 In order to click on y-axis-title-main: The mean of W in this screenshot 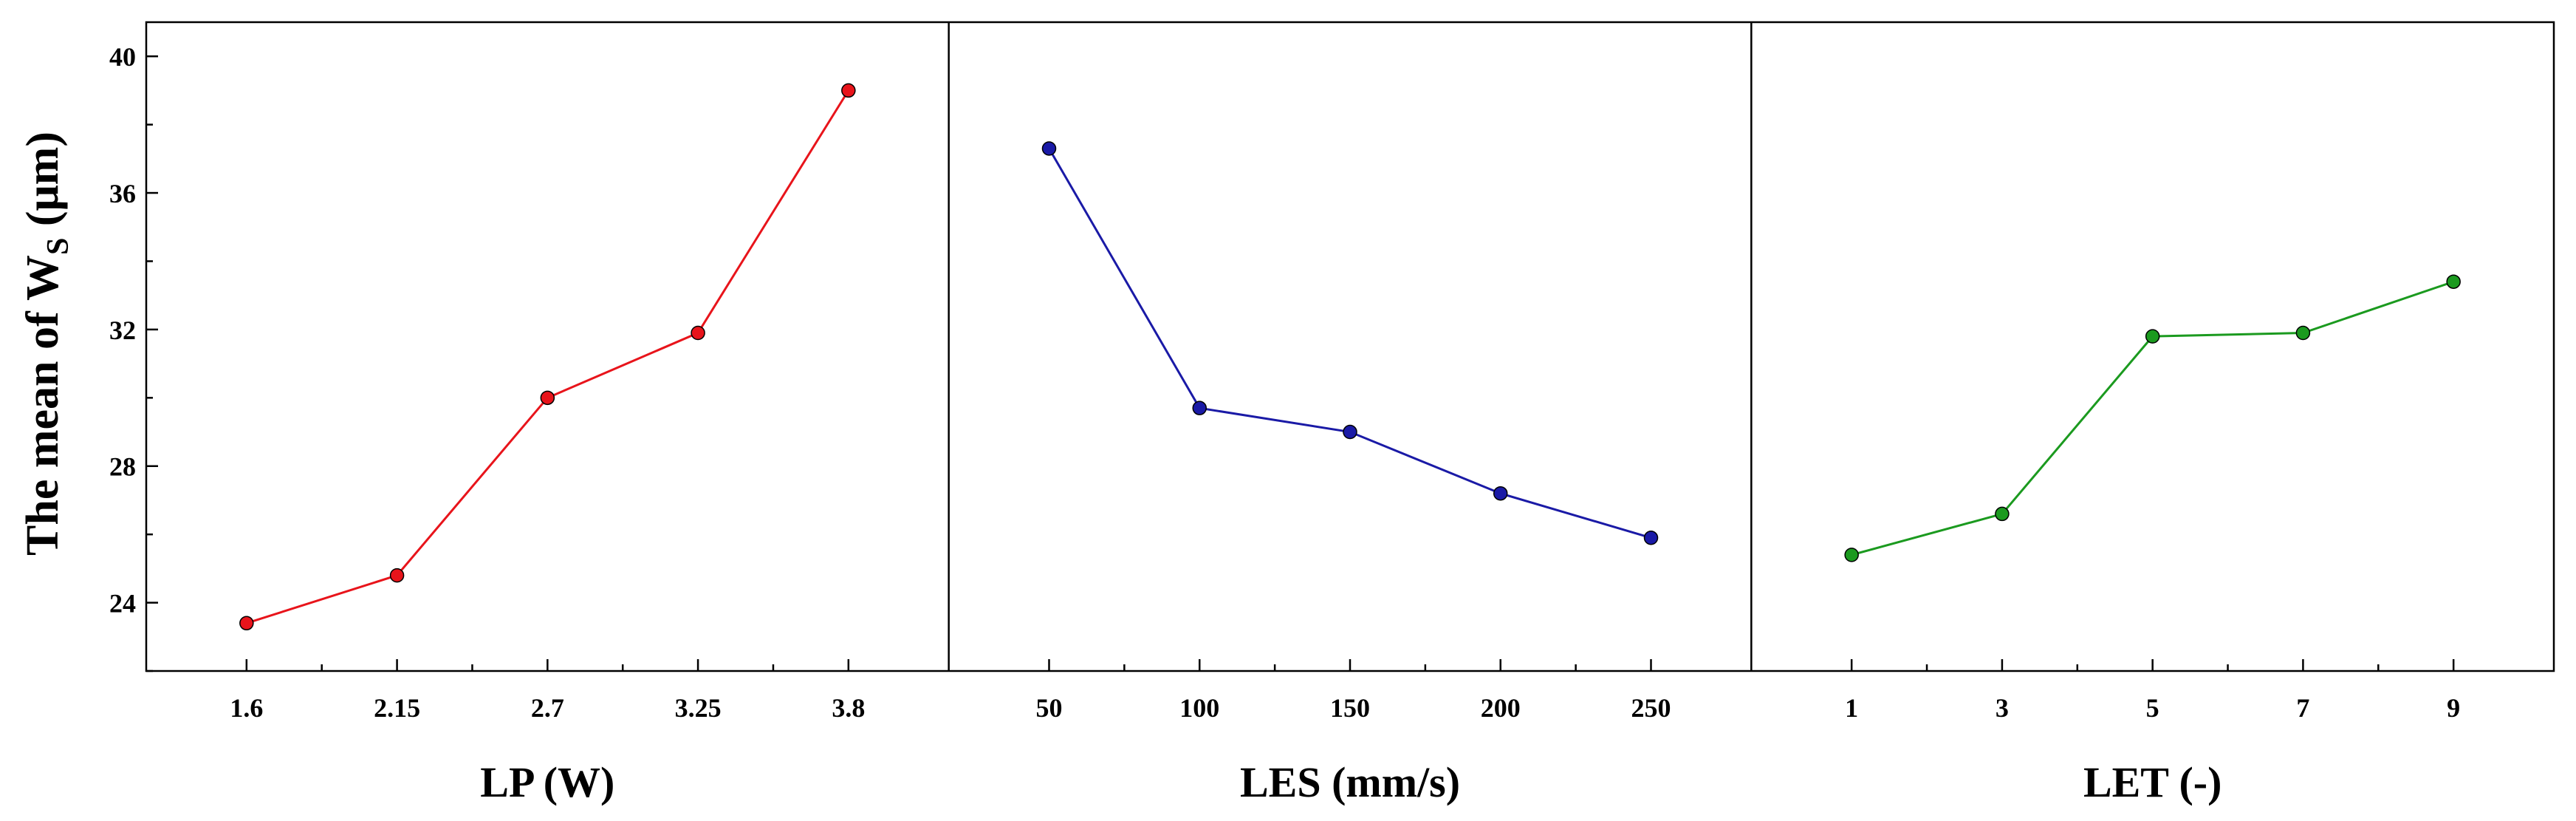, I will do `click(43, 405)`.